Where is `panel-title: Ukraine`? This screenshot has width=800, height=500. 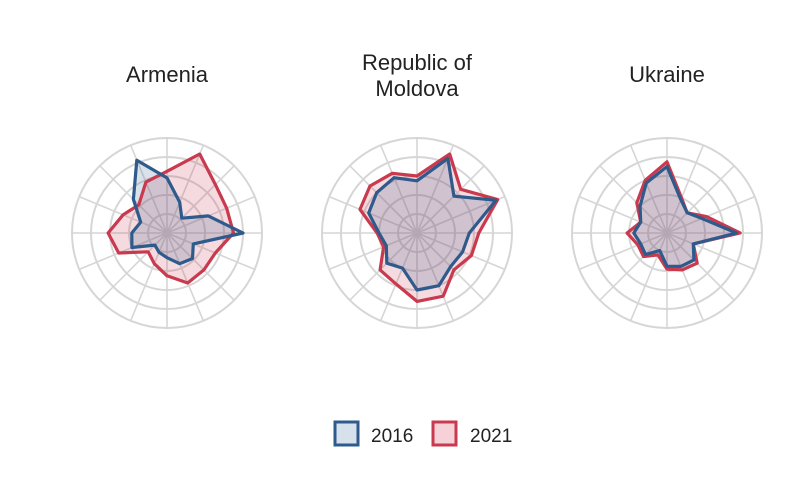 panel-title: Ukraine is located at coordinates (667, 74).